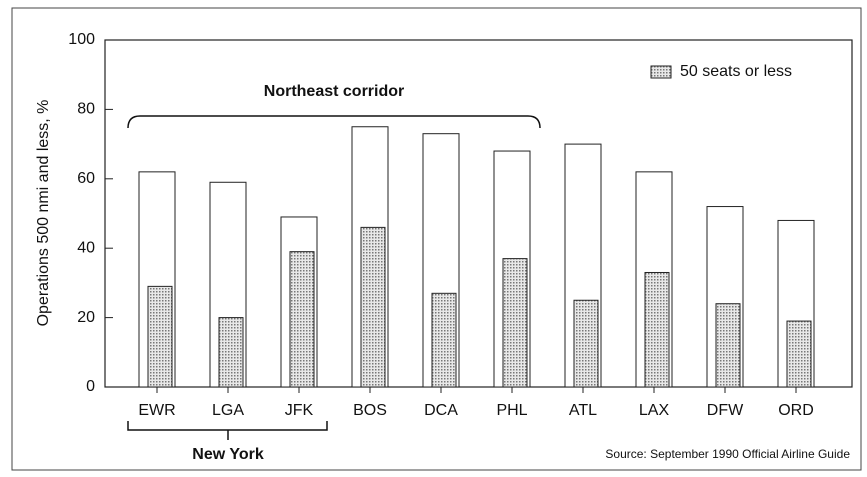 The height and width of the screenshot is (477, 867). Describe the element at coordinates (228, 410) in the screenshot. I see `x-tick-label: LGA` at that location.